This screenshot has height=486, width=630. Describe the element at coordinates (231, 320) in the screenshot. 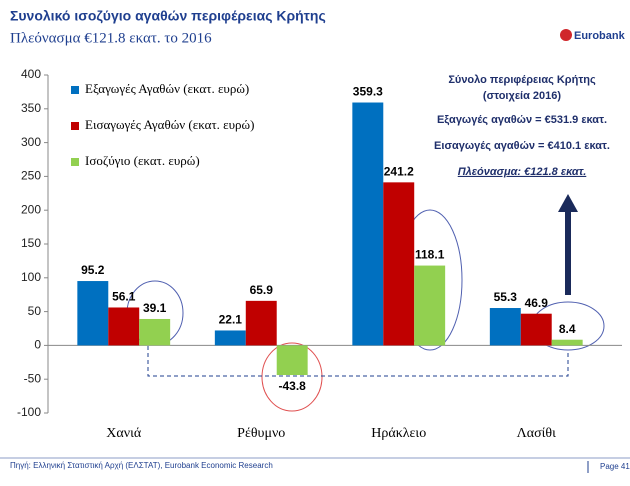

I see `value-label: 22.1` at that location.